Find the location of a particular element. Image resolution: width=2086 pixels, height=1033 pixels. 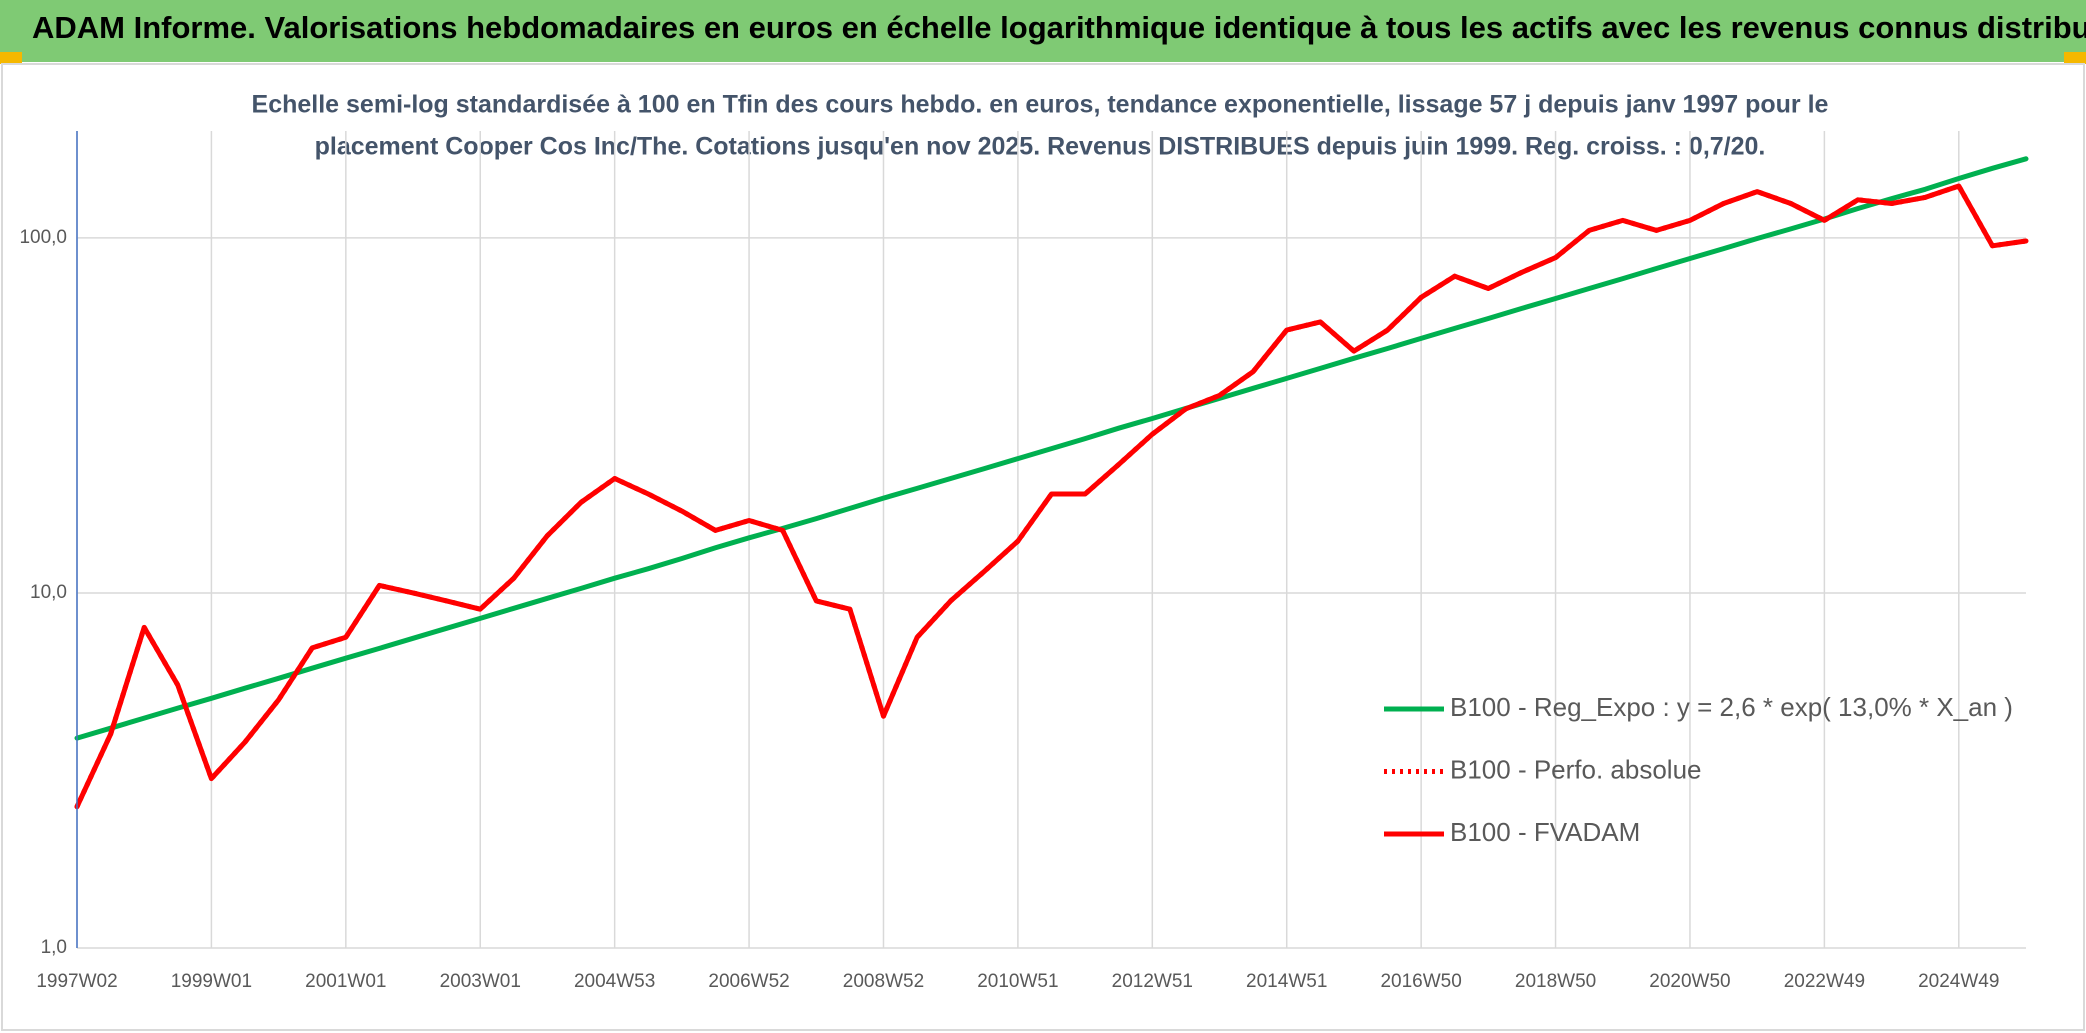

y-tick-label: 1,0 is located at coordinates (54, 947).